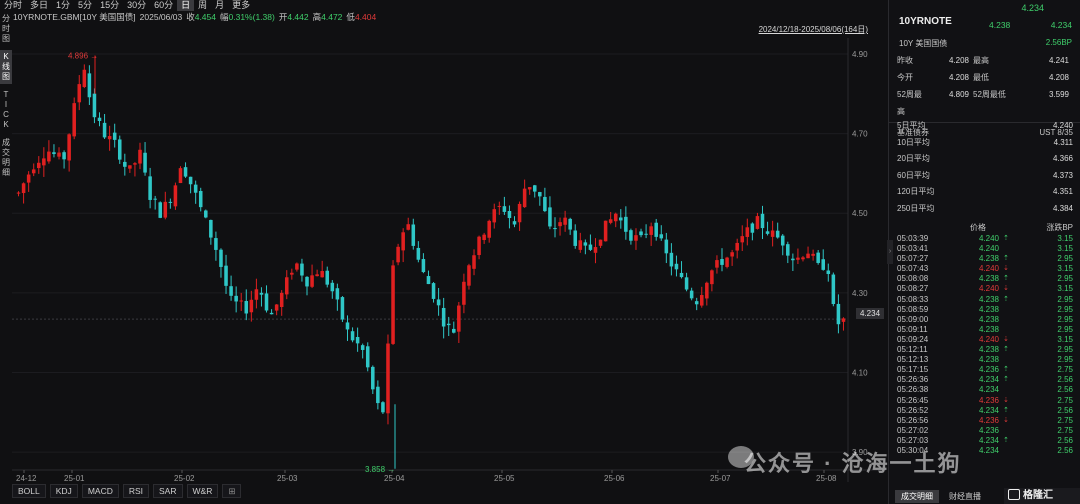  I want to click on timeframe-10: 更多, so click(241, 5).